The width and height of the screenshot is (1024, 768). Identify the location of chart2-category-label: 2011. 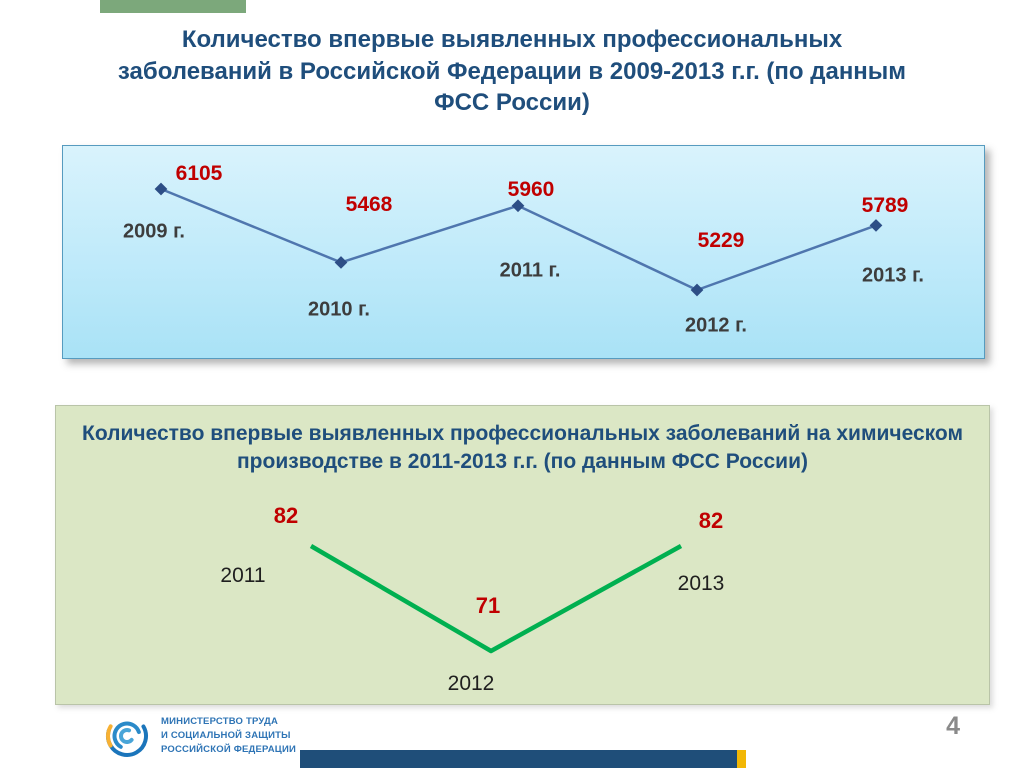
(243, 575).